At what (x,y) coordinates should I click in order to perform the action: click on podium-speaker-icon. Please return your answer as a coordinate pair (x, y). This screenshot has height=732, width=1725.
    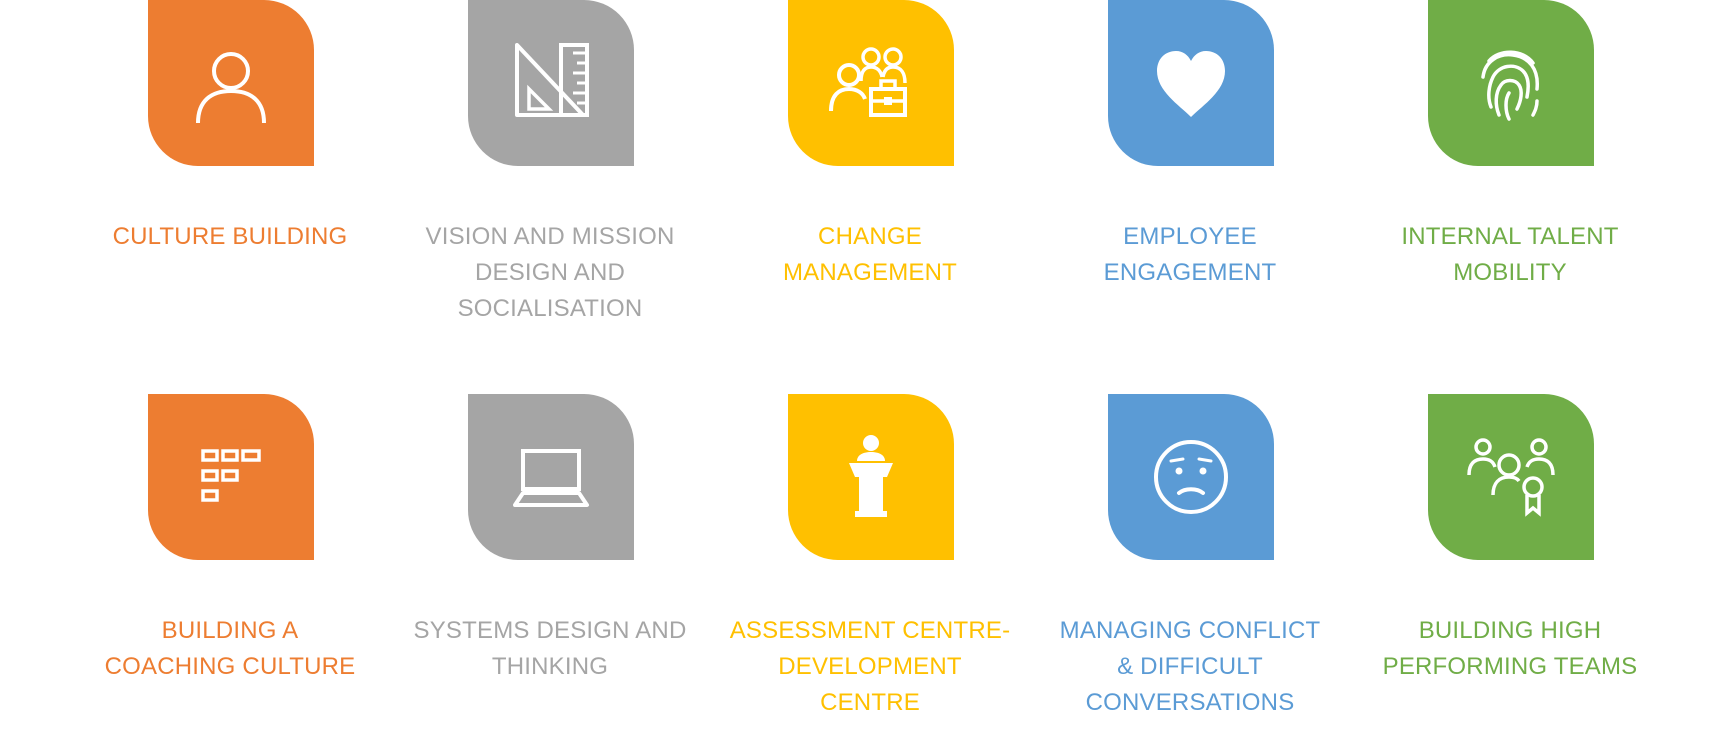
    Looking at the image, I should click on (871, 476).